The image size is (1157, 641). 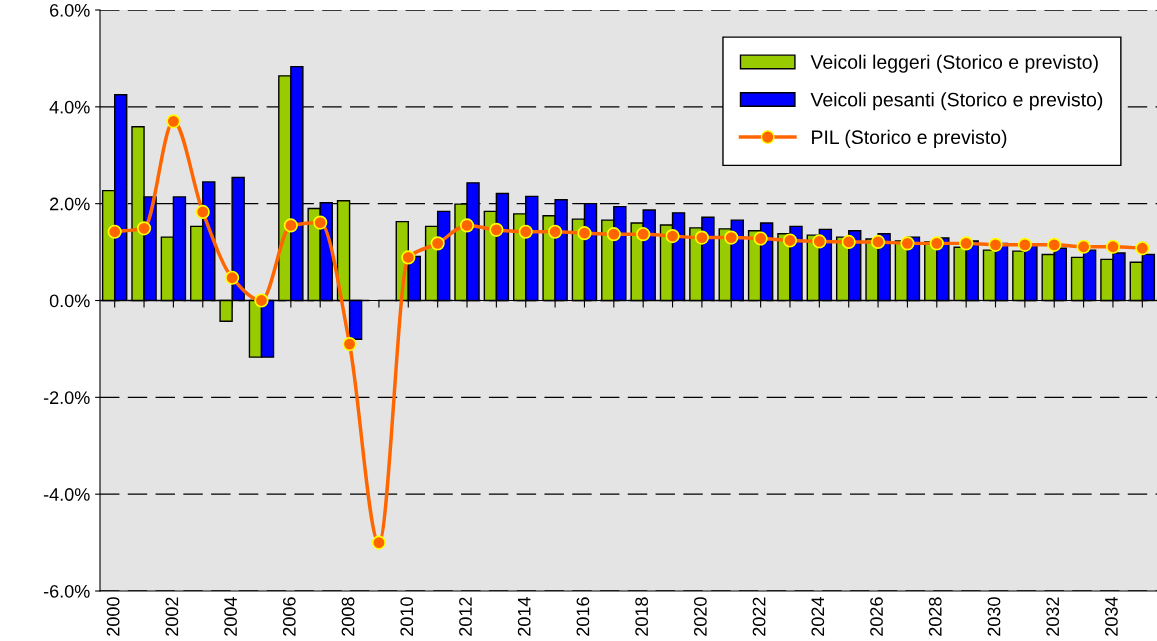 What do you see at coordinates (172, 616) in the screenshot?
I see `x-tick-label: 2002` at bounding box center [172, 616].